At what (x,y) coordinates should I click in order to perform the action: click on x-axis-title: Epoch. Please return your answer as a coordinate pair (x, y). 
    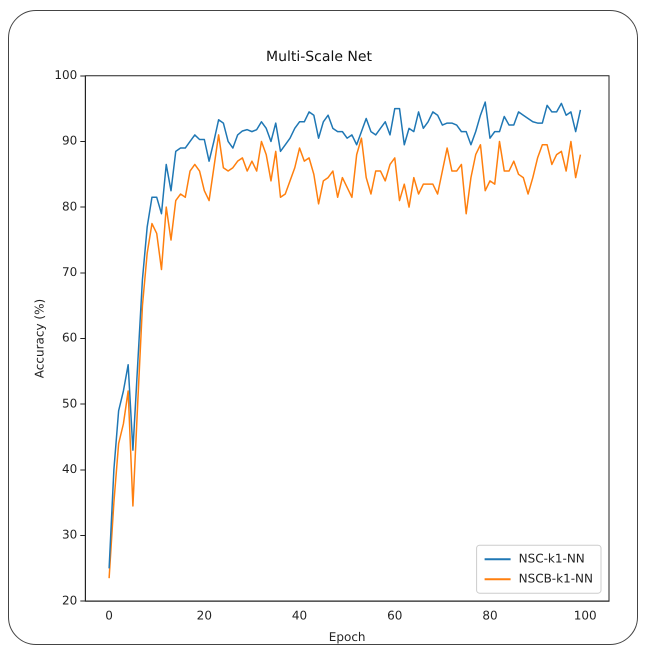
    Looking at the image, I should click on (347, 637).